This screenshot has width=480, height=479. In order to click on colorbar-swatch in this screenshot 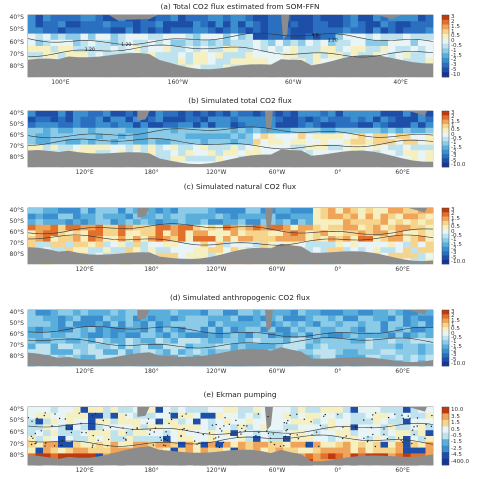, I will do `click(445, 41)`.